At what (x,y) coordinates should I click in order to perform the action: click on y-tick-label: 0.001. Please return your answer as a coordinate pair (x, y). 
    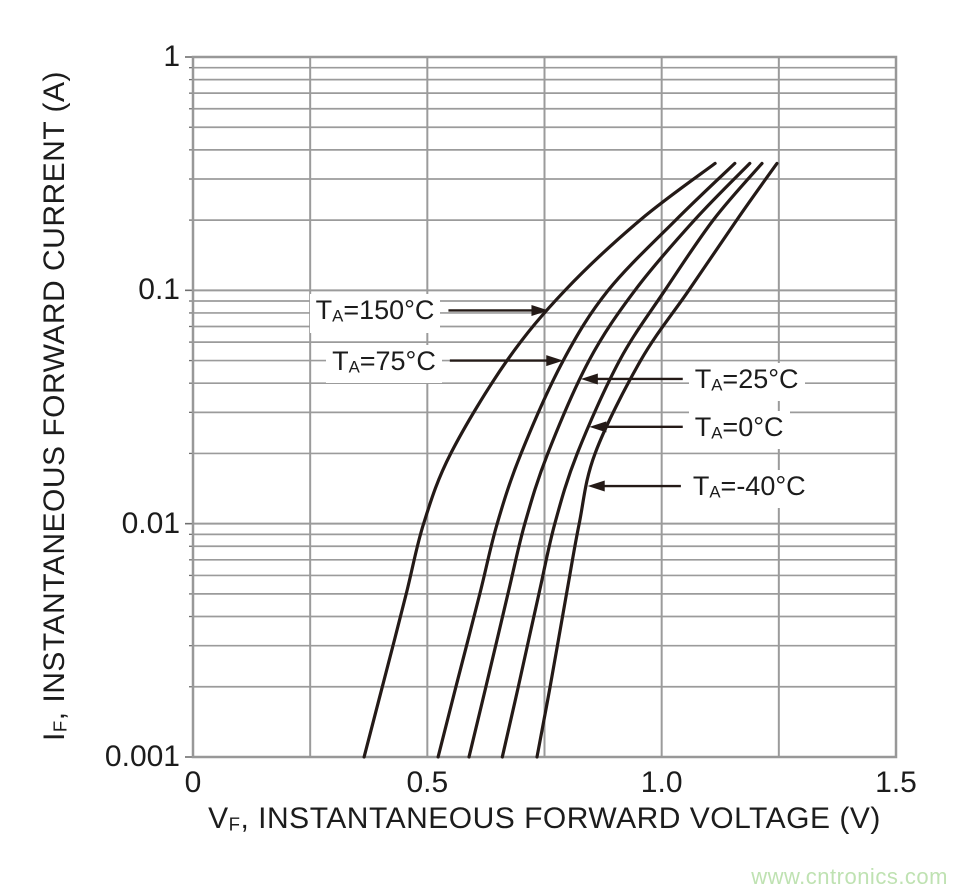
    Looking at the image, I should click on (142, 756).